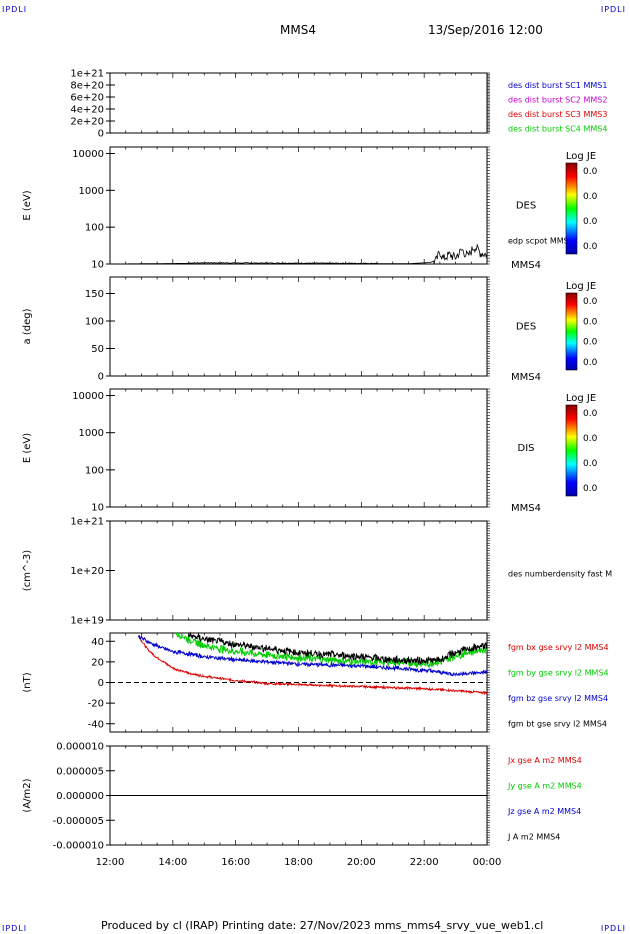 This screenshot has height=934, width=630. What do you see at coordinates (557, 100) in the screenshot?
I see `legend-entry: des dist burst SC2 MMS2` at bounding box center [557, 100].